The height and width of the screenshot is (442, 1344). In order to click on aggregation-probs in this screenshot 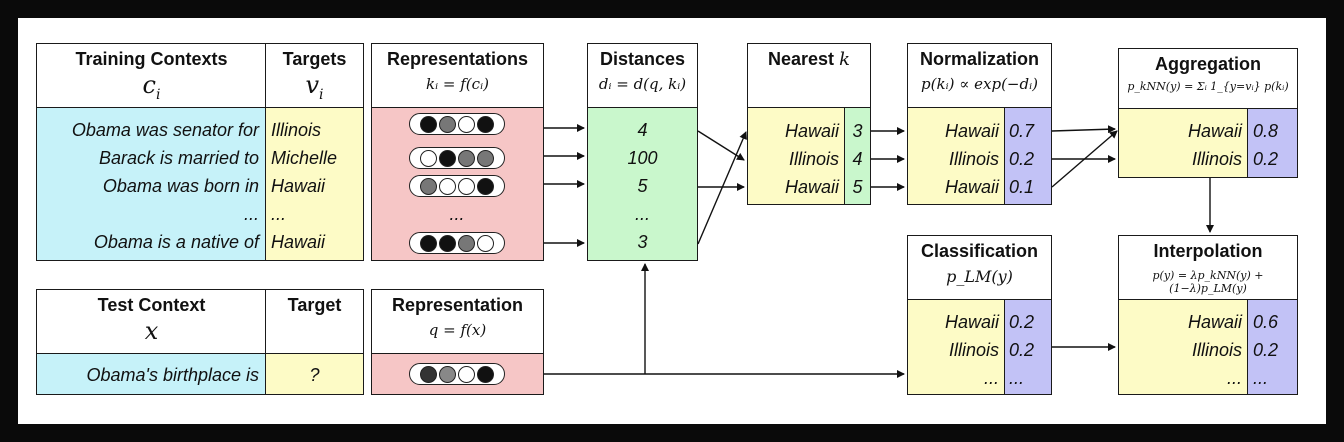, I will do `click(1272, 143)`.